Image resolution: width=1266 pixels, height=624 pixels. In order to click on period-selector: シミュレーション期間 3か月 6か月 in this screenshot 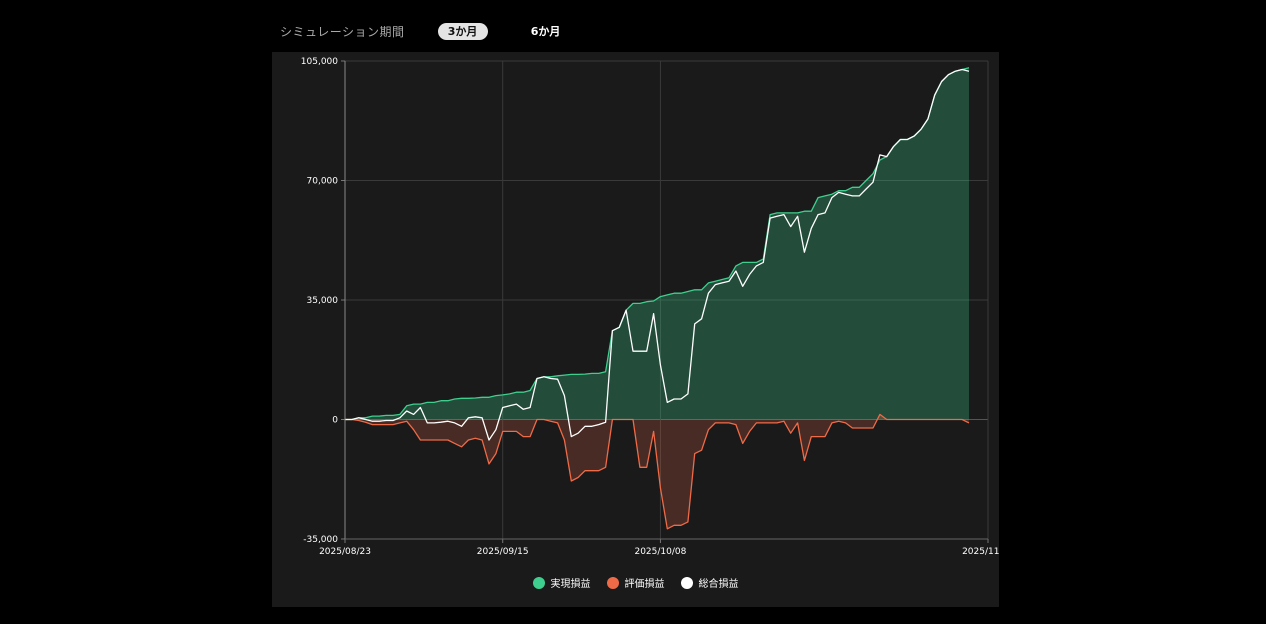, I will do `click(424, 31)`.